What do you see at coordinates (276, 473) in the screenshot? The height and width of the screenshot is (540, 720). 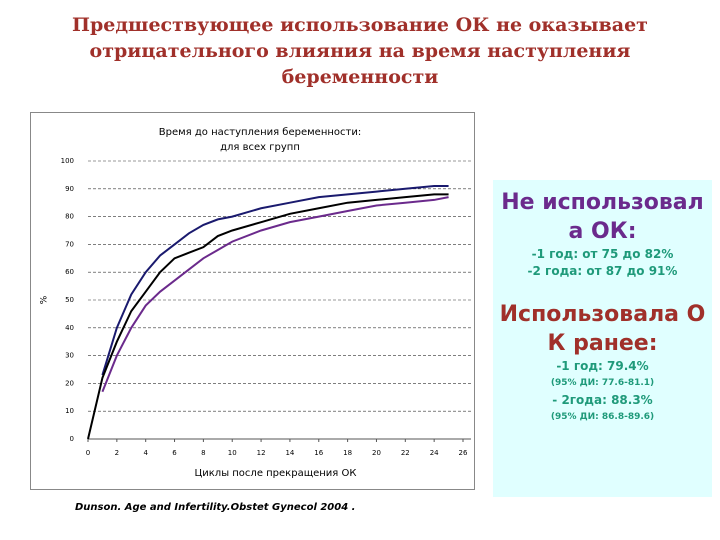 I see `x-axis-label: Циклы после прекращения ОК` at bounding box center [276, 473].